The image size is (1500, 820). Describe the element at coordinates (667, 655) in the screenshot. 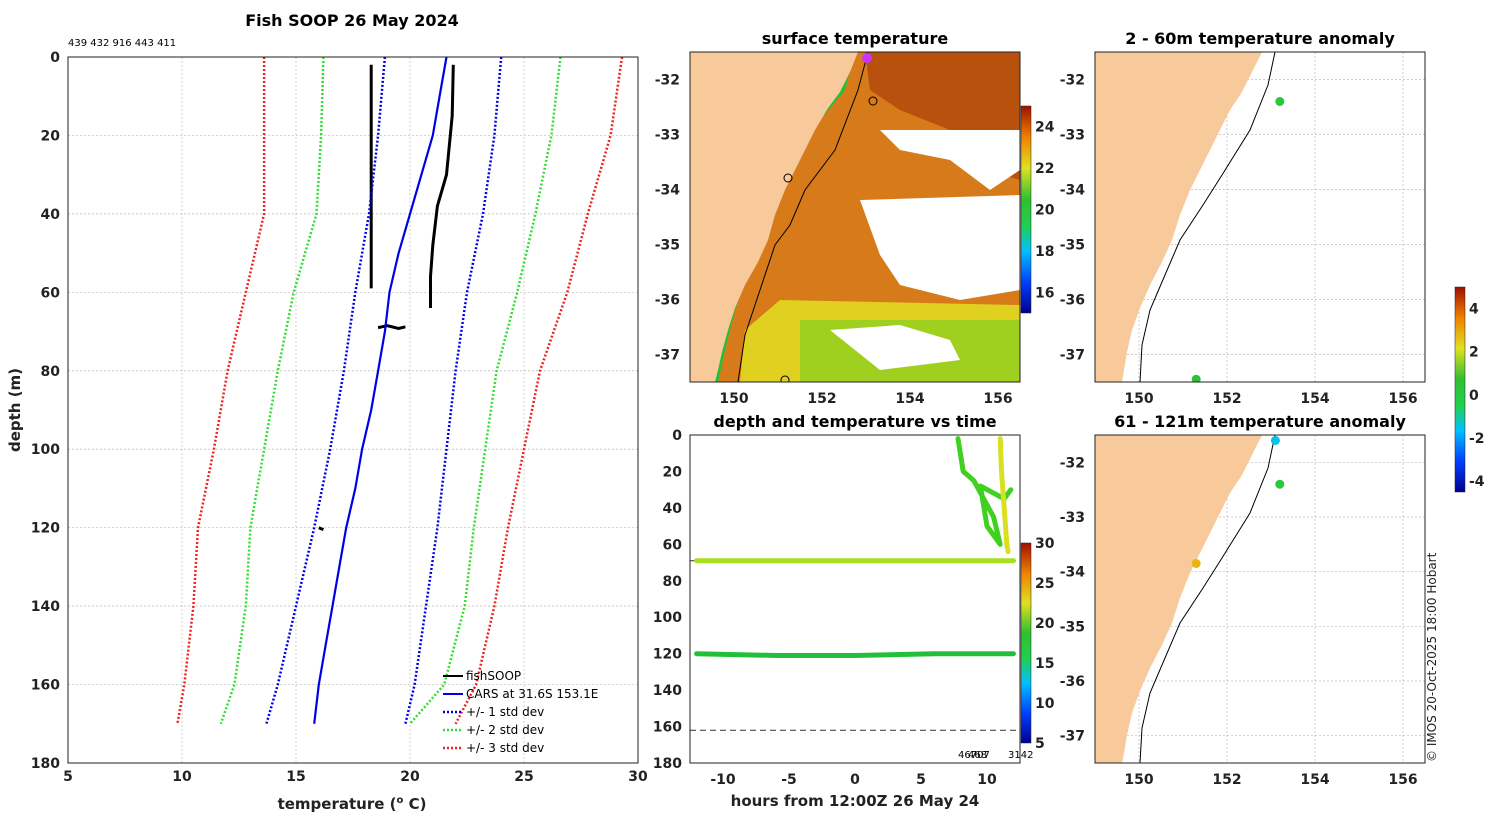

I see `depthtime-ytick: 120` at that location.